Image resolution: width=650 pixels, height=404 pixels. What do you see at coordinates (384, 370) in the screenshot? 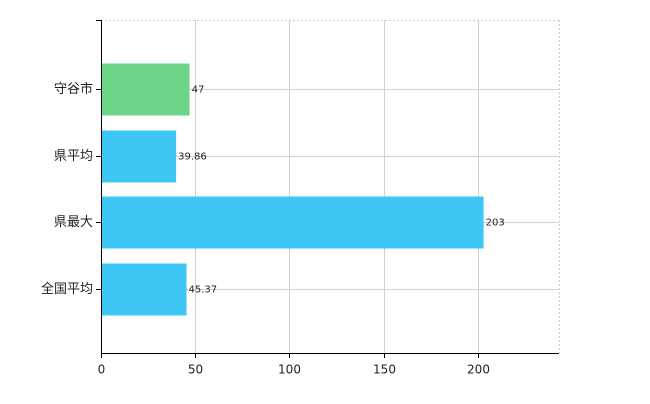
I see `x-tick-label: 150` at bounding box center [384, 370].